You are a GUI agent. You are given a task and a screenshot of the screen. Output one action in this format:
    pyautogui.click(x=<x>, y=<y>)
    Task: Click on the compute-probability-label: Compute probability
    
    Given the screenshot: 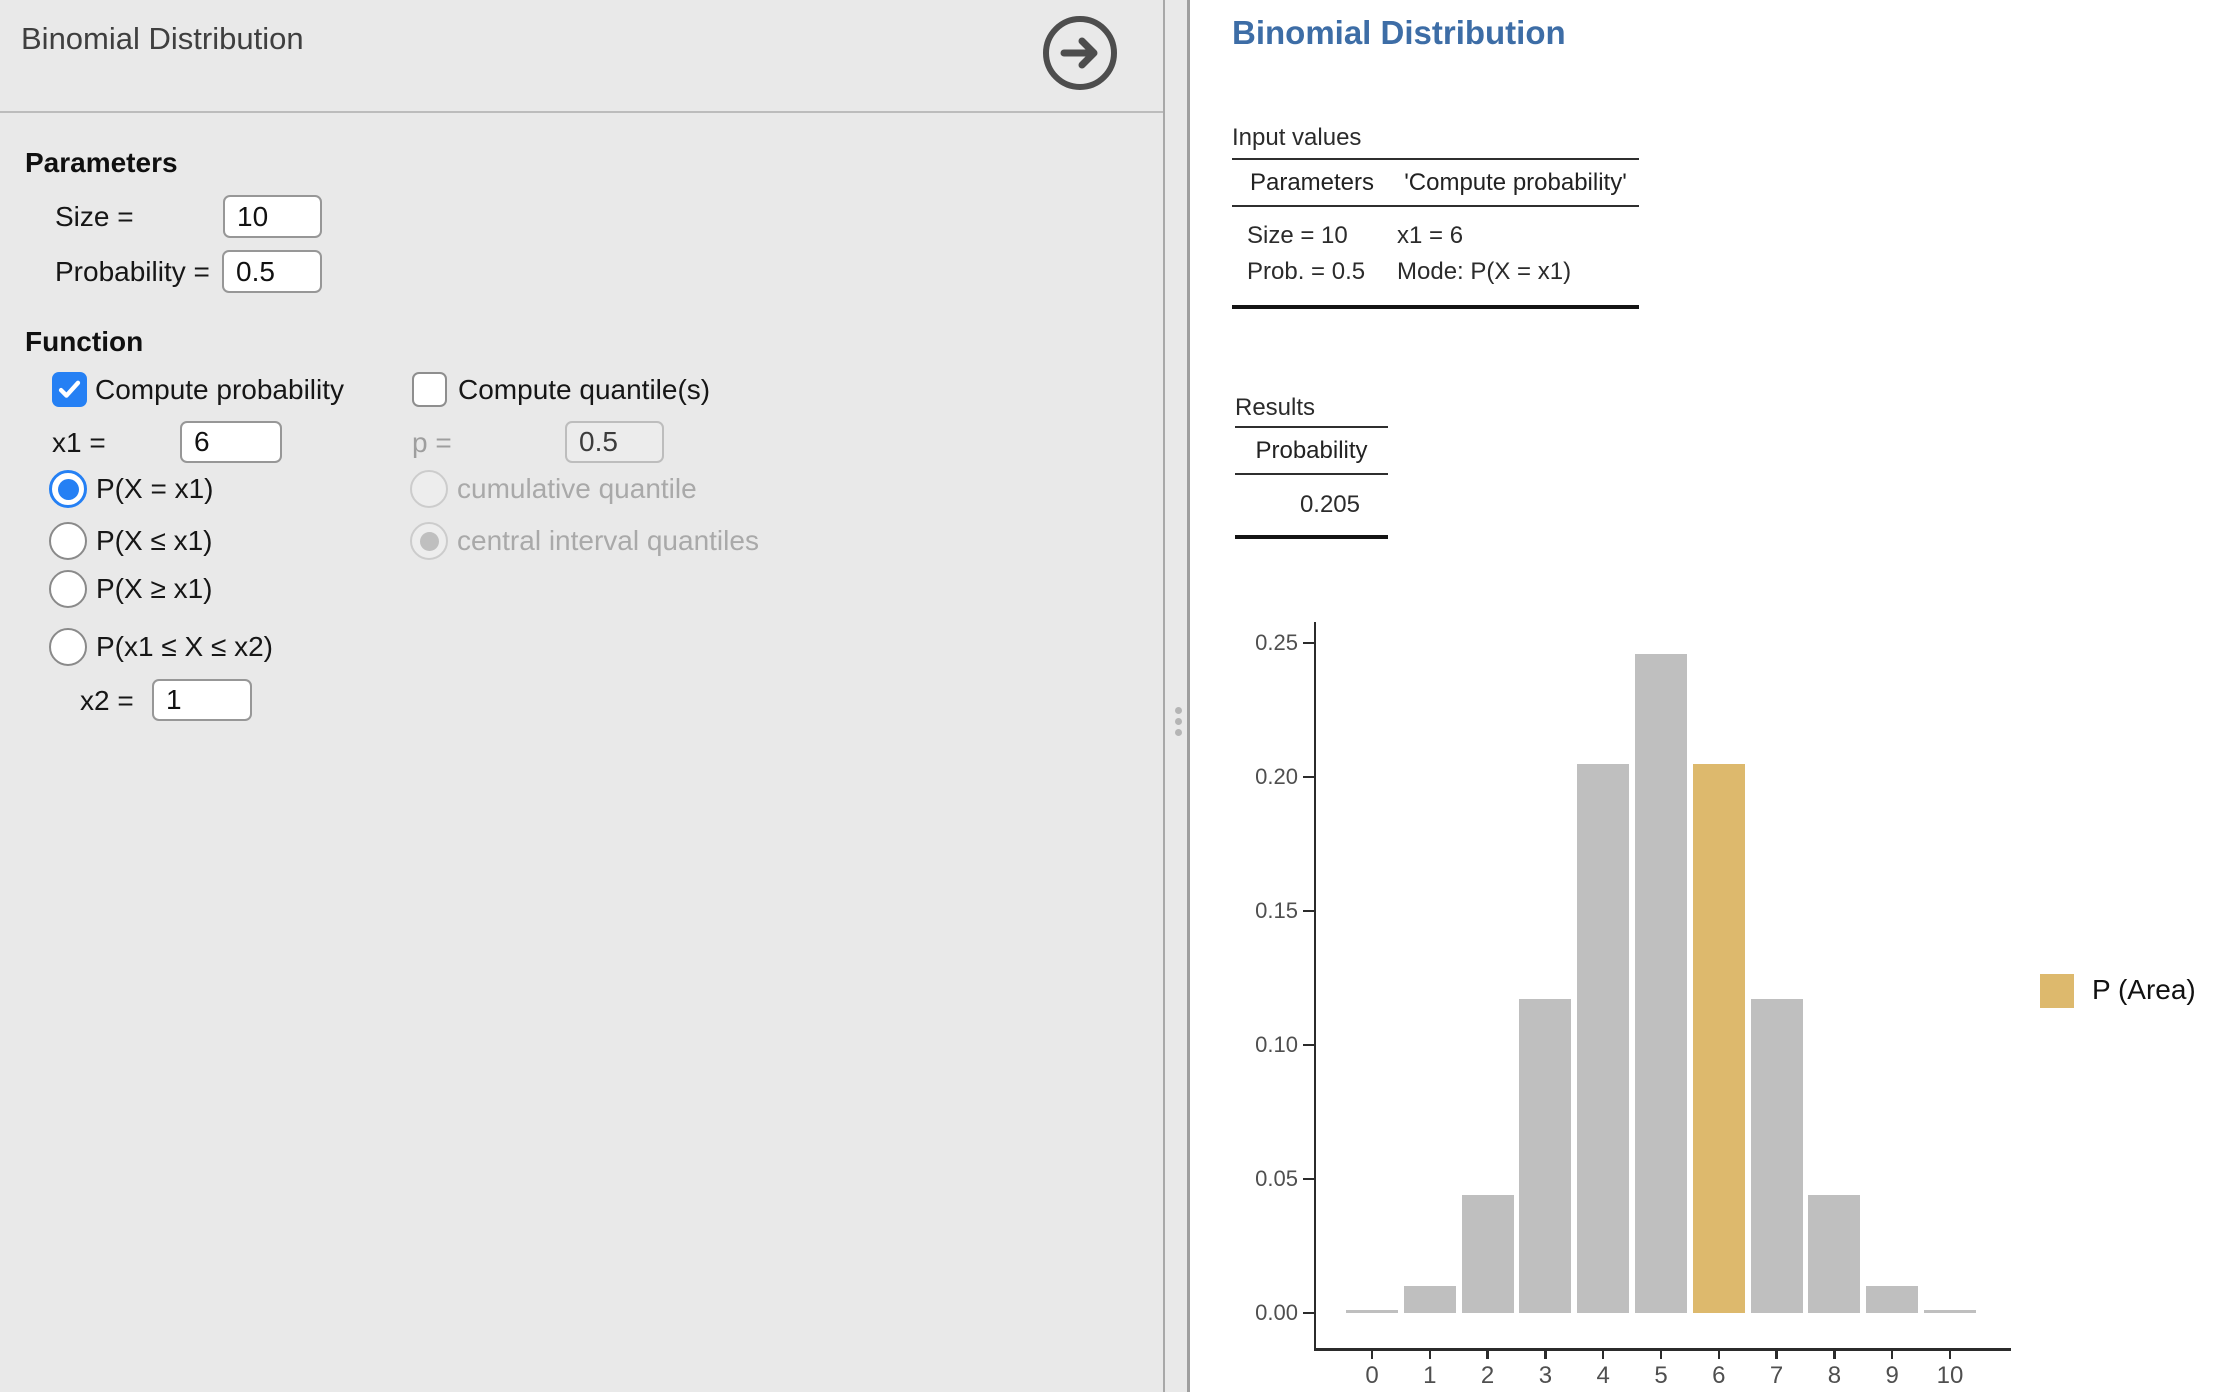 What is the action you would take?
    pyautogui.click(x=220, y=389)
    